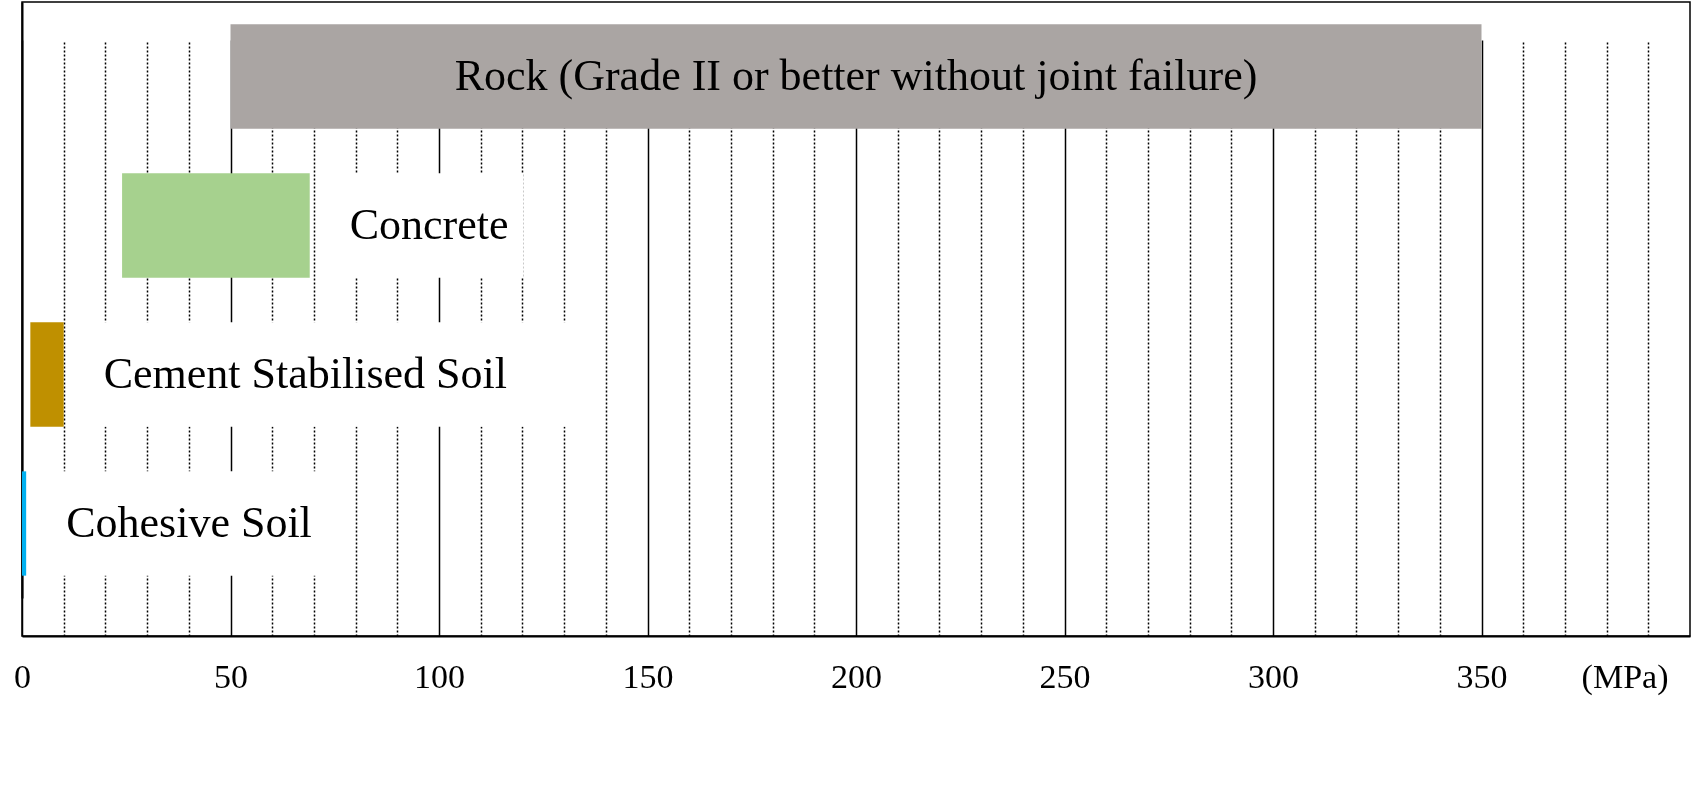  What do you see at coordinates (22, 676) in the screenshot?
I see `x-tick-label: 0` at bounding box center [22, 676].